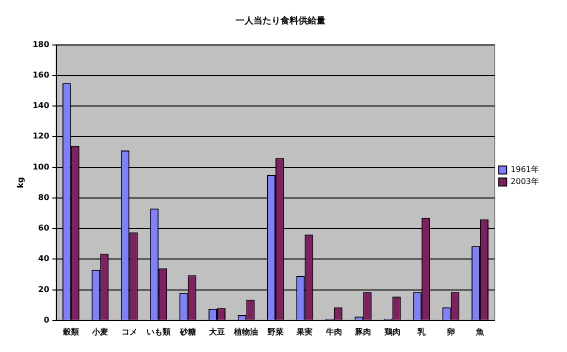  Describe the element at coordinates (363, 331) in the screenshot. I see `x-tick-label: 豚肉` at that location.